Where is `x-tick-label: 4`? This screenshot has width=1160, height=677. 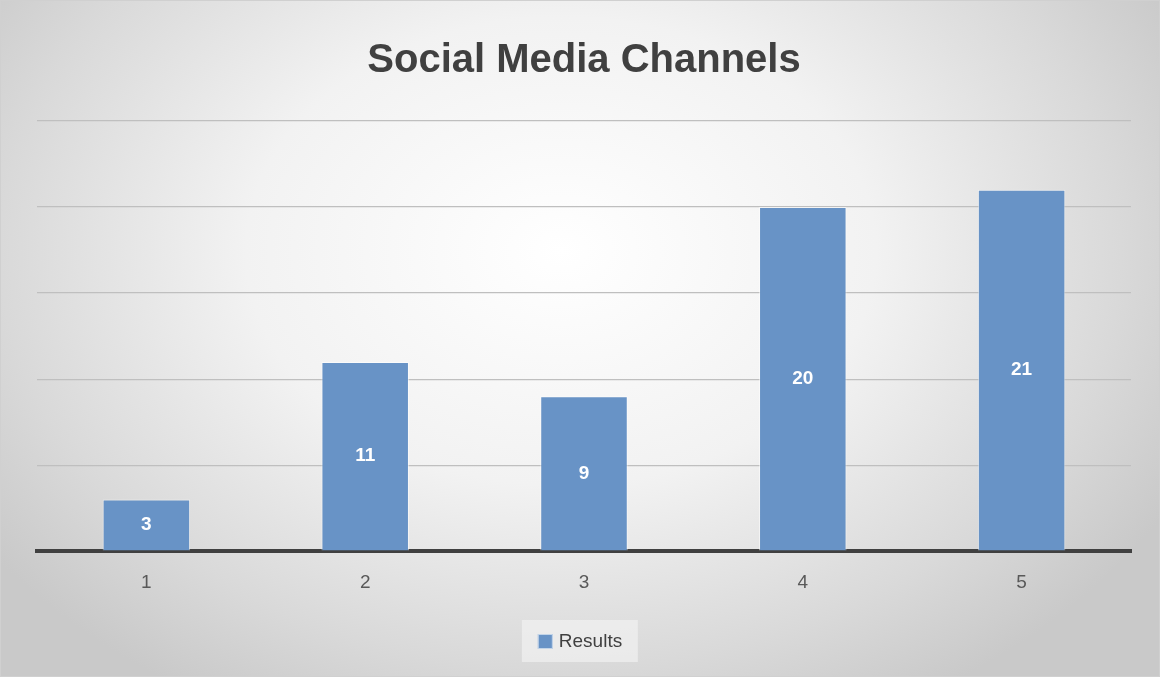
x-tick-label: 4 is located at coordinates (803, 581).